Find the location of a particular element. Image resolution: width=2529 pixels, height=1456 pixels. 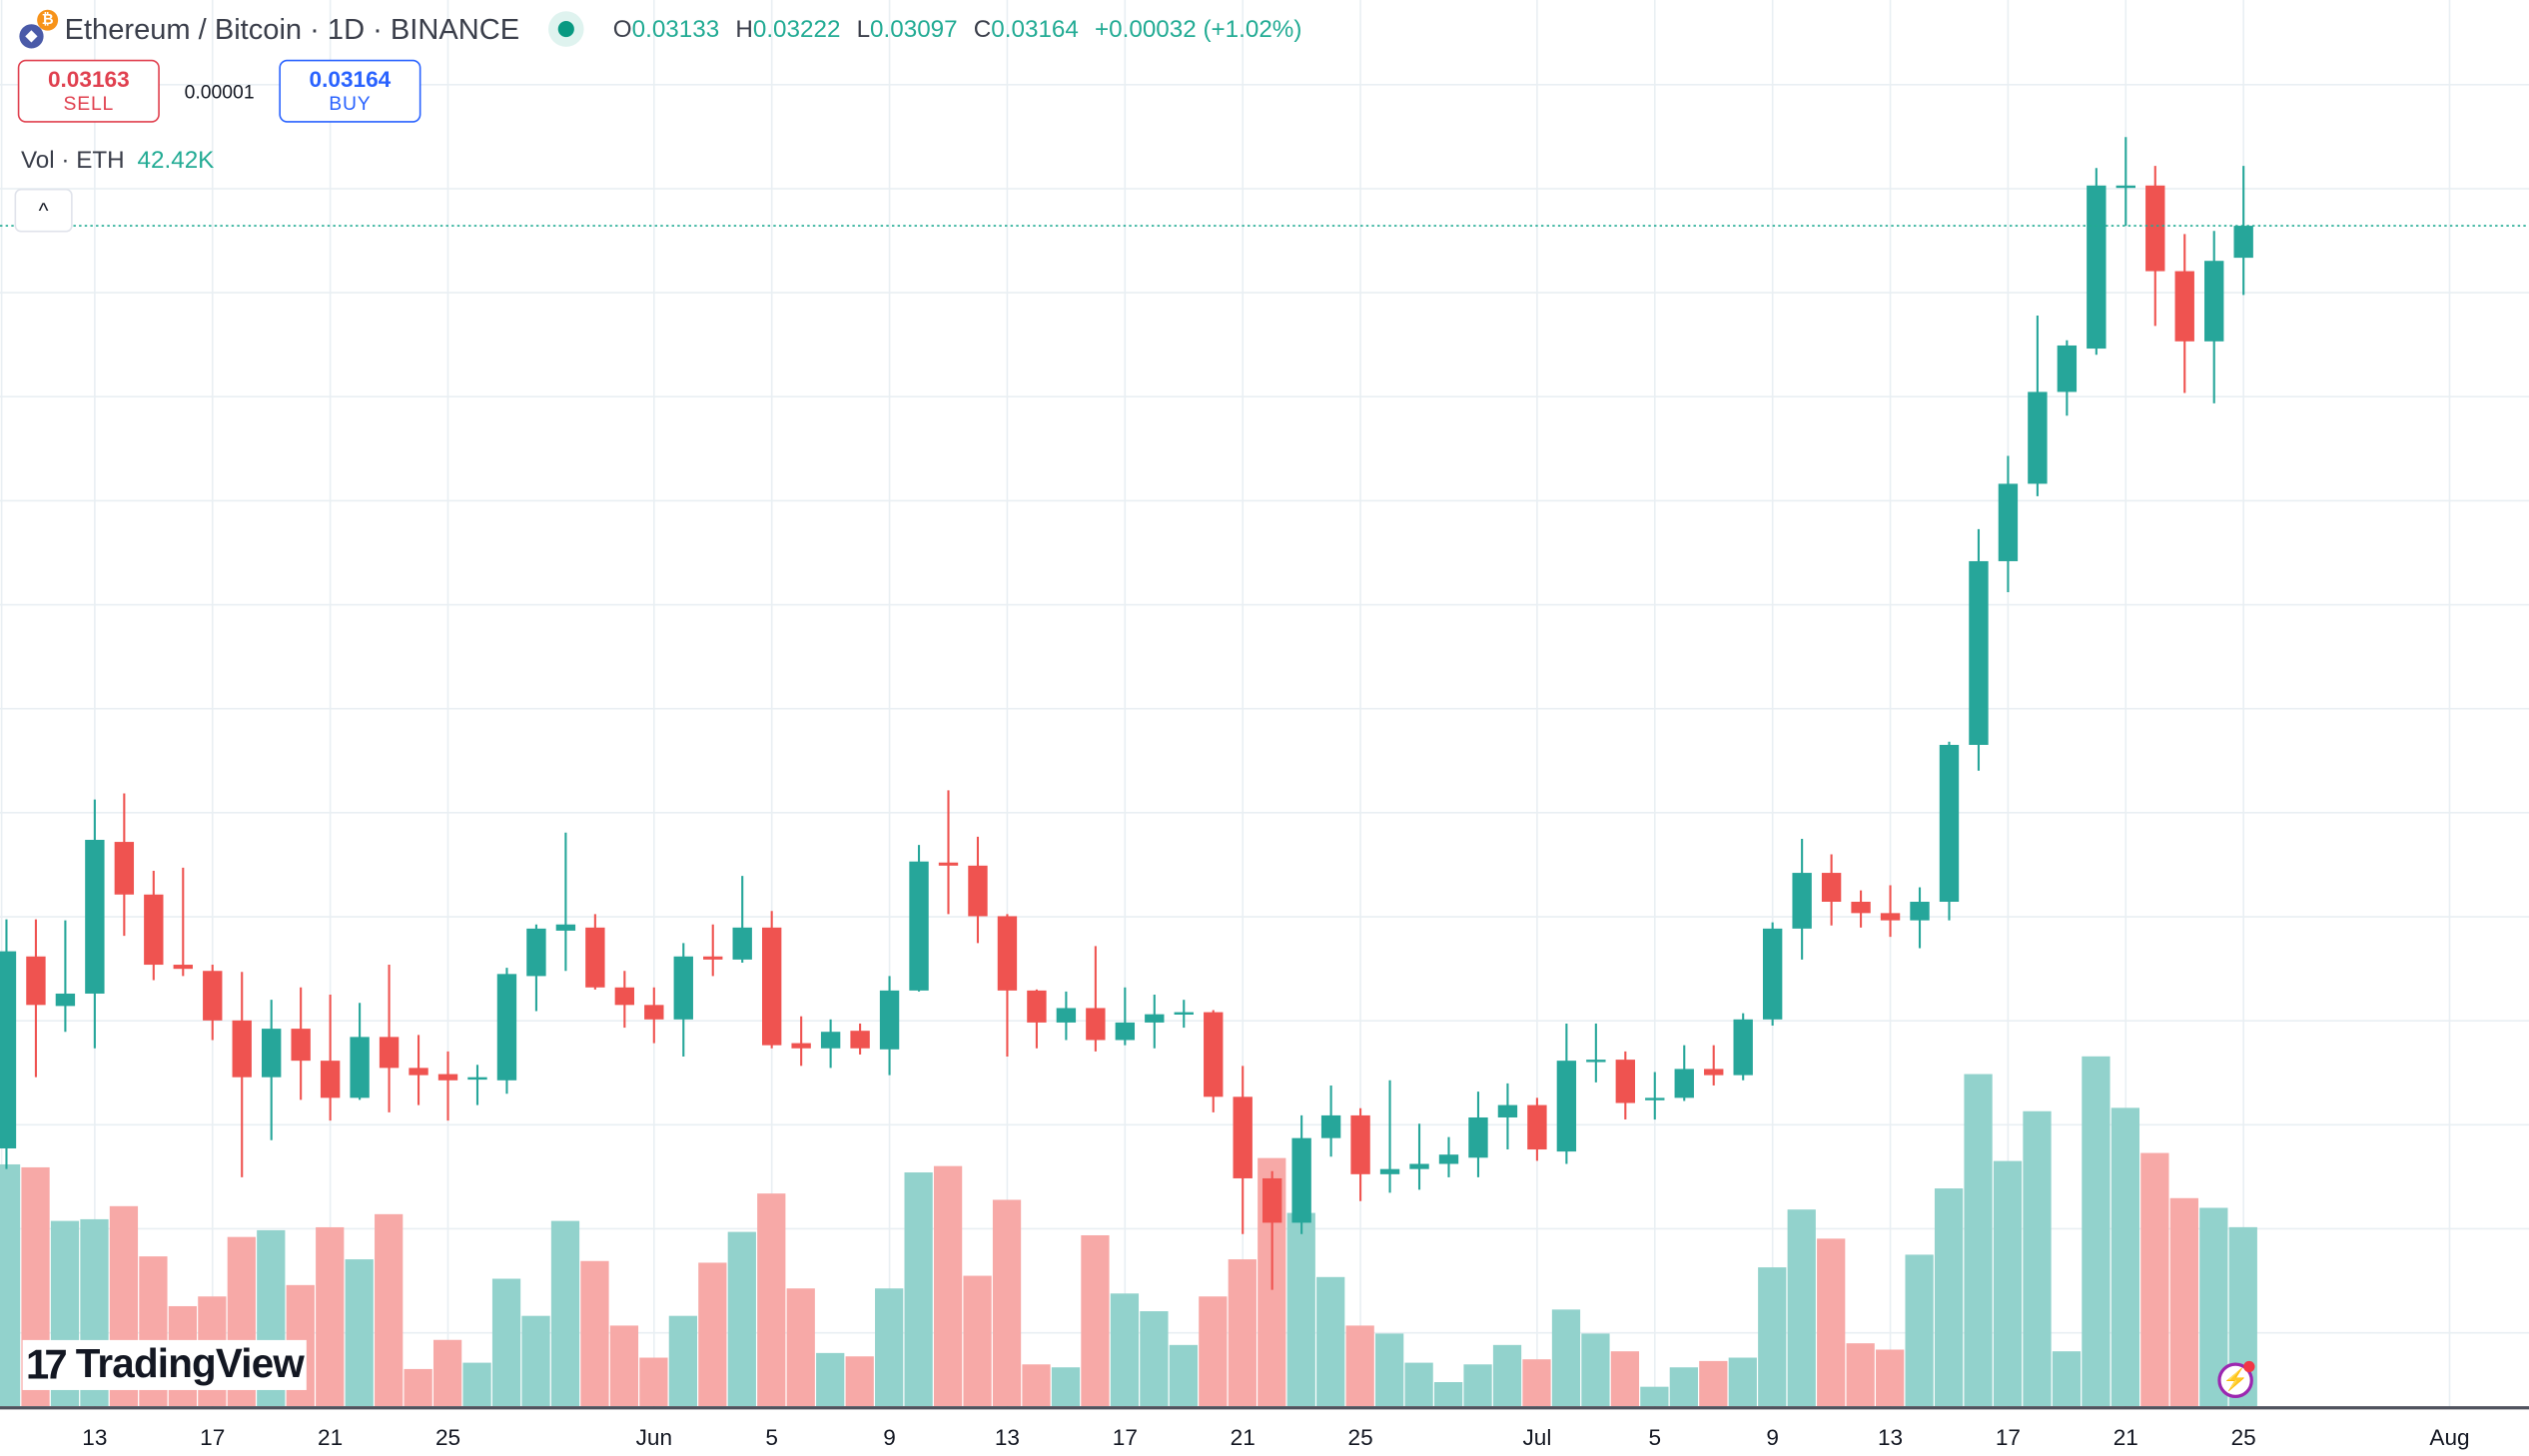

market-status-icon is located at coordinates (566, 29).